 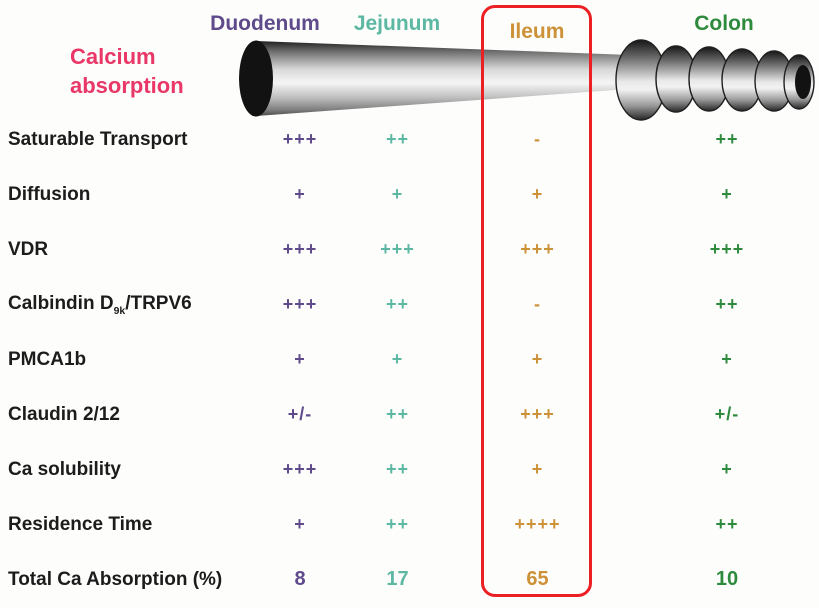 I want to click on table-row: Saturable Transport +++ ++ - ++, so click(x=409, y=139).